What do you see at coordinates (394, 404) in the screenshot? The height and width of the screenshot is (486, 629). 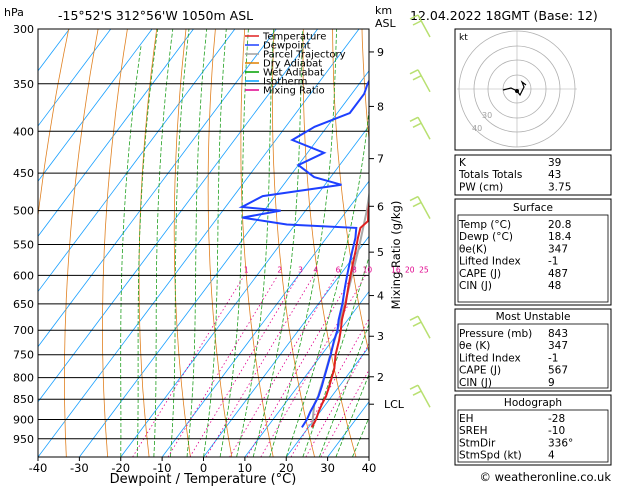 I see `km-tick-label: LCL` at bounding box center [394, 404].